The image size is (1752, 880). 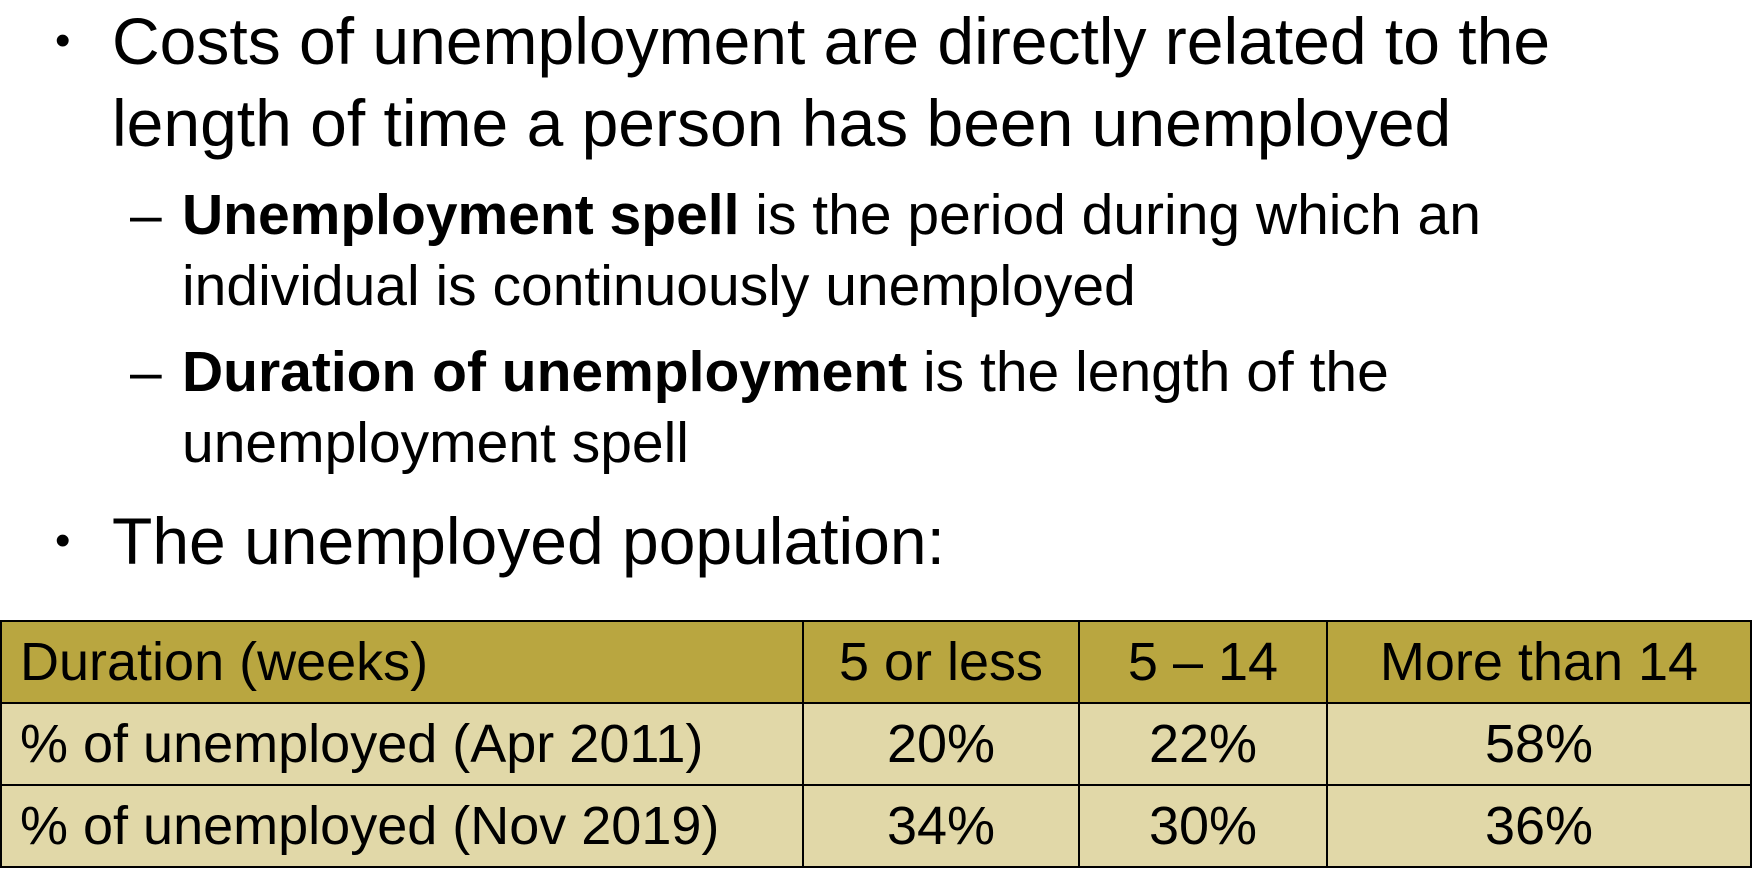 I want to click on term-unemployment-spell: Unemployment spell, so click(x=461, y=215).